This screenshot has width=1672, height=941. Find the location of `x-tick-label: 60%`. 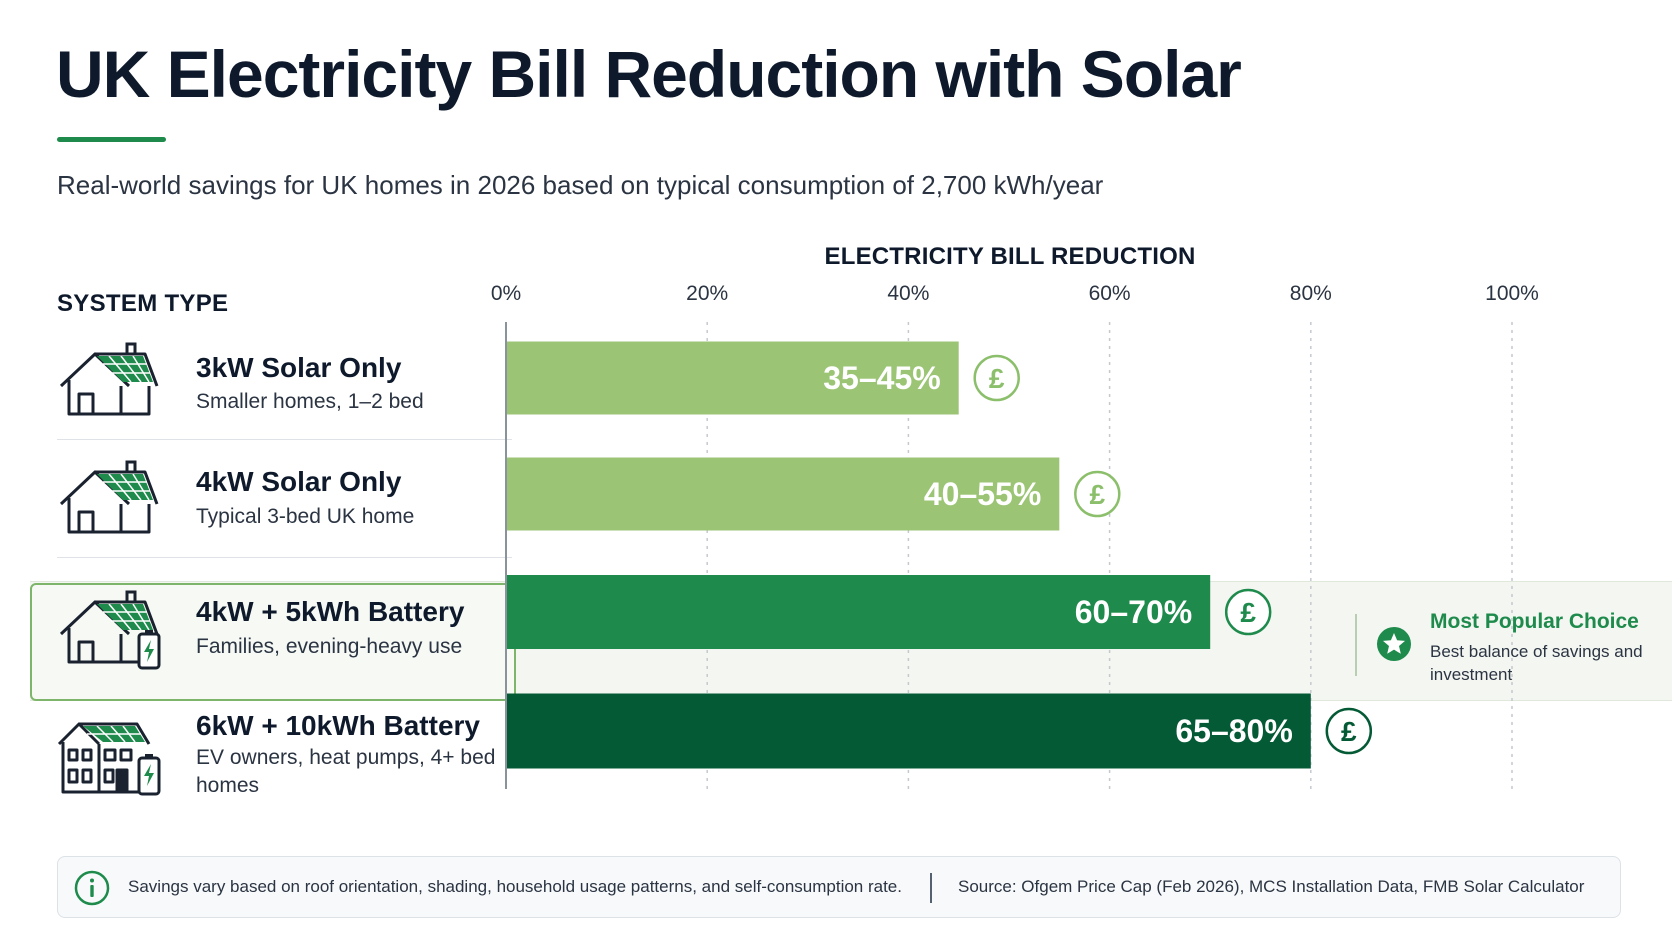

x-tick-label: 60% is located at coordinates (1110, 293).